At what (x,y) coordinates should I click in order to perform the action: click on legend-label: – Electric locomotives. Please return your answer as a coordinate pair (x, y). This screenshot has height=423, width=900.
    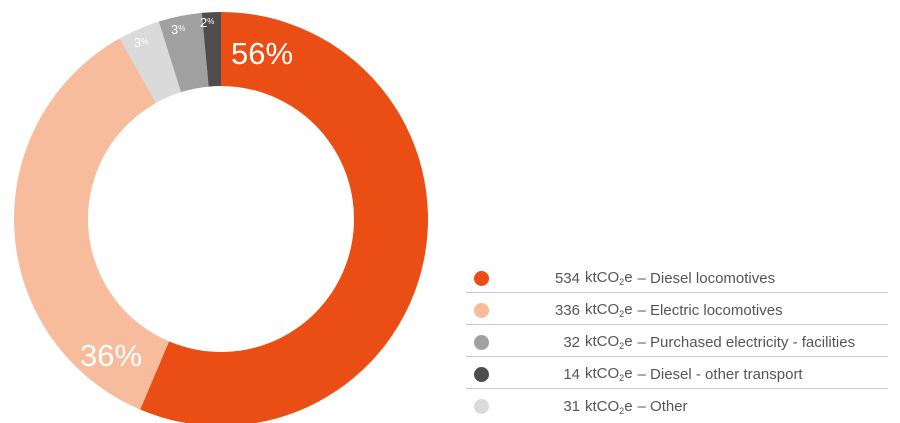
    Looking at the image, I should click on (710, 310).